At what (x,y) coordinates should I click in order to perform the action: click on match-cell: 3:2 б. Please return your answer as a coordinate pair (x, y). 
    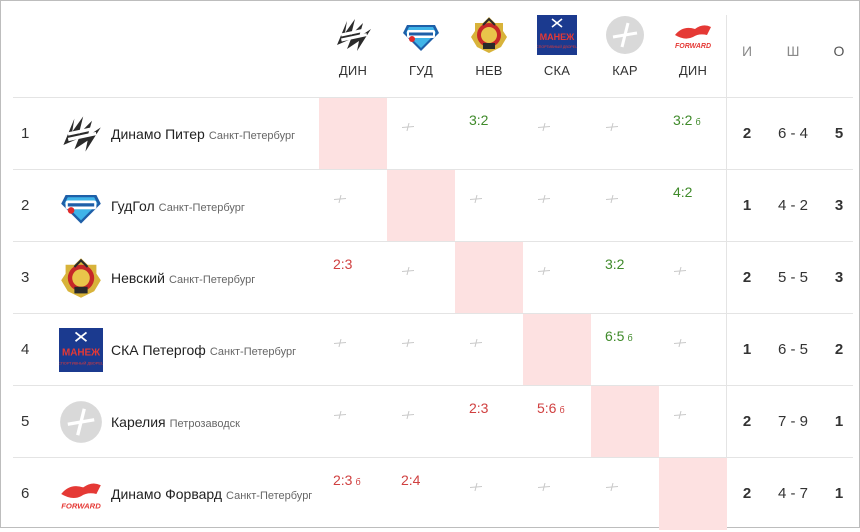
    Looking at the image, I should click on (693, 134).